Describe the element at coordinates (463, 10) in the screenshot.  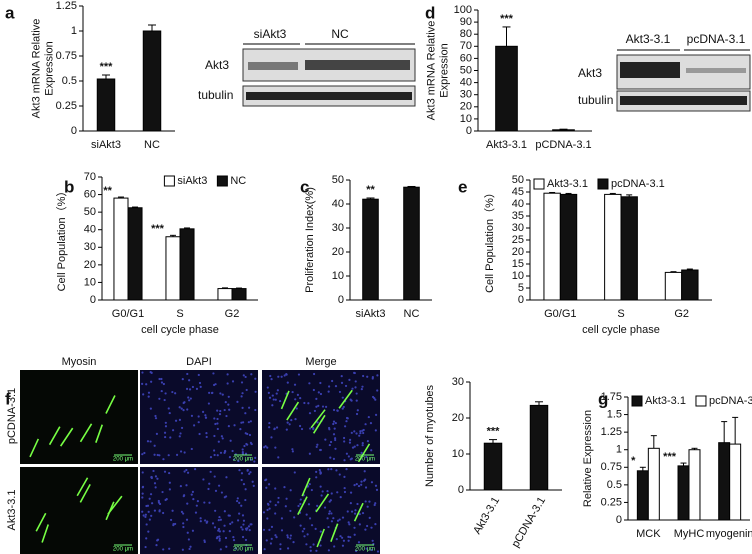
I see `y-tick-label: 100` at that location.